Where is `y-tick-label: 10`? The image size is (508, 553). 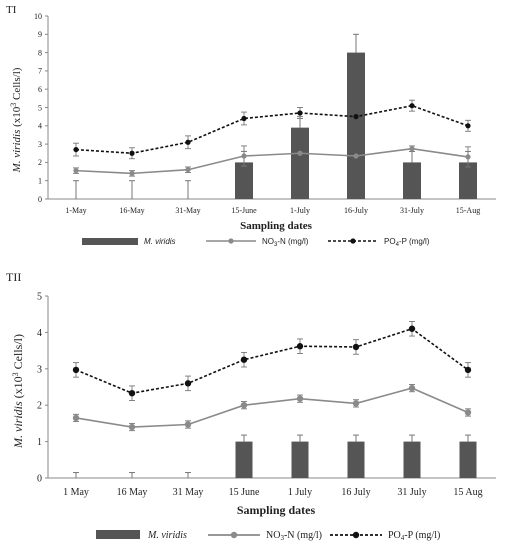
y-tick-label: 10 is located at coordinates (38, 16).